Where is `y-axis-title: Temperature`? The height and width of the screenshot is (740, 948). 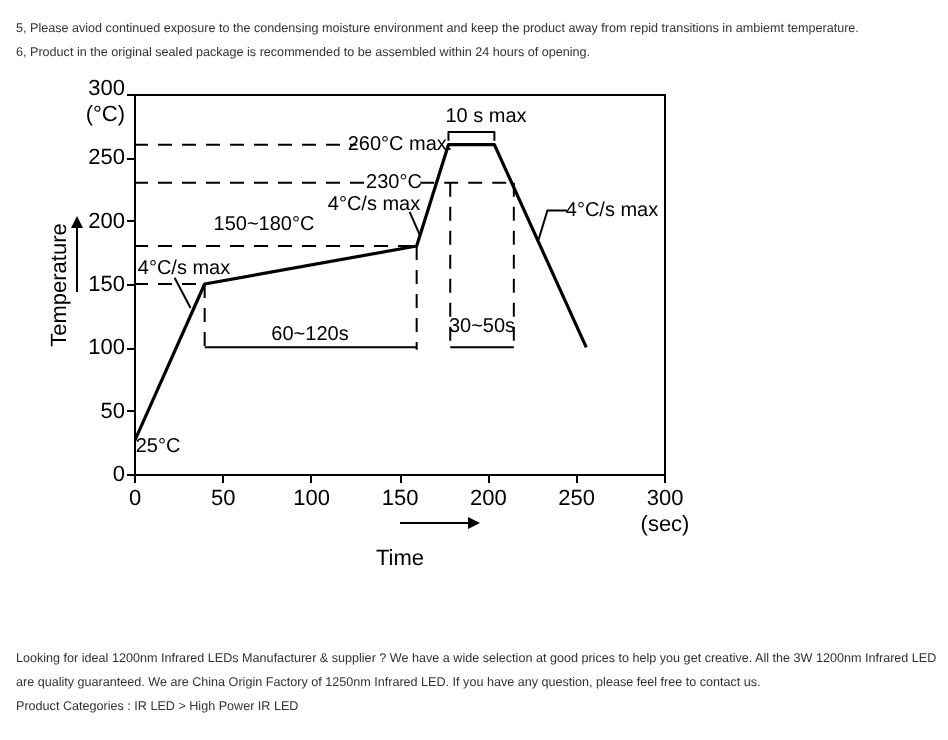
y-axis-title: Temperature is located at coordinates (59, 285).